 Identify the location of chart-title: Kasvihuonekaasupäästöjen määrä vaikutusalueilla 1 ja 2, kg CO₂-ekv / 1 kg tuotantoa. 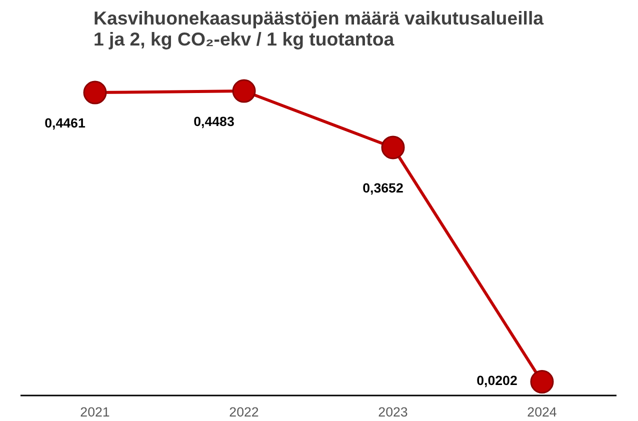
(318, 29).